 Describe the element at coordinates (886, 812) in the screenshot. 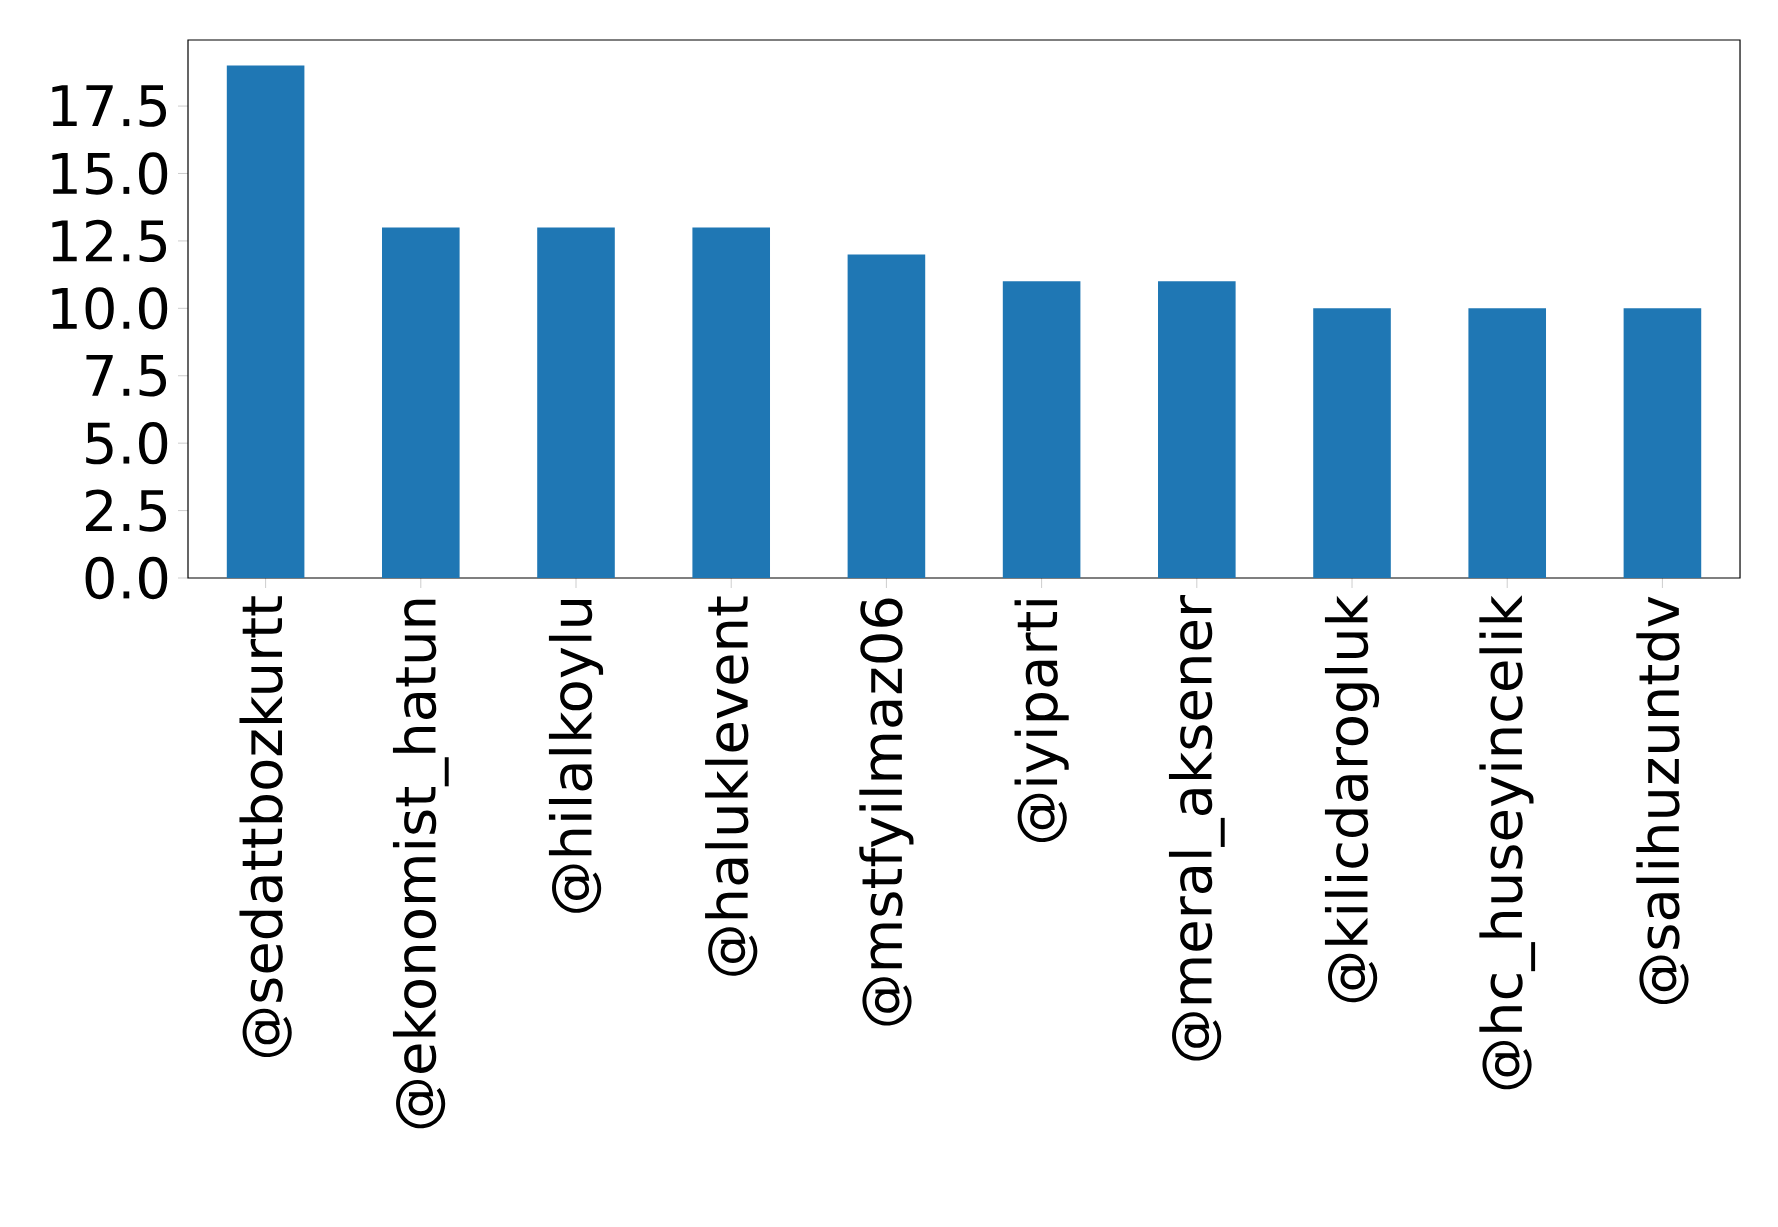

I see `x-tick-label: @mstfyilmaz06` at that location.